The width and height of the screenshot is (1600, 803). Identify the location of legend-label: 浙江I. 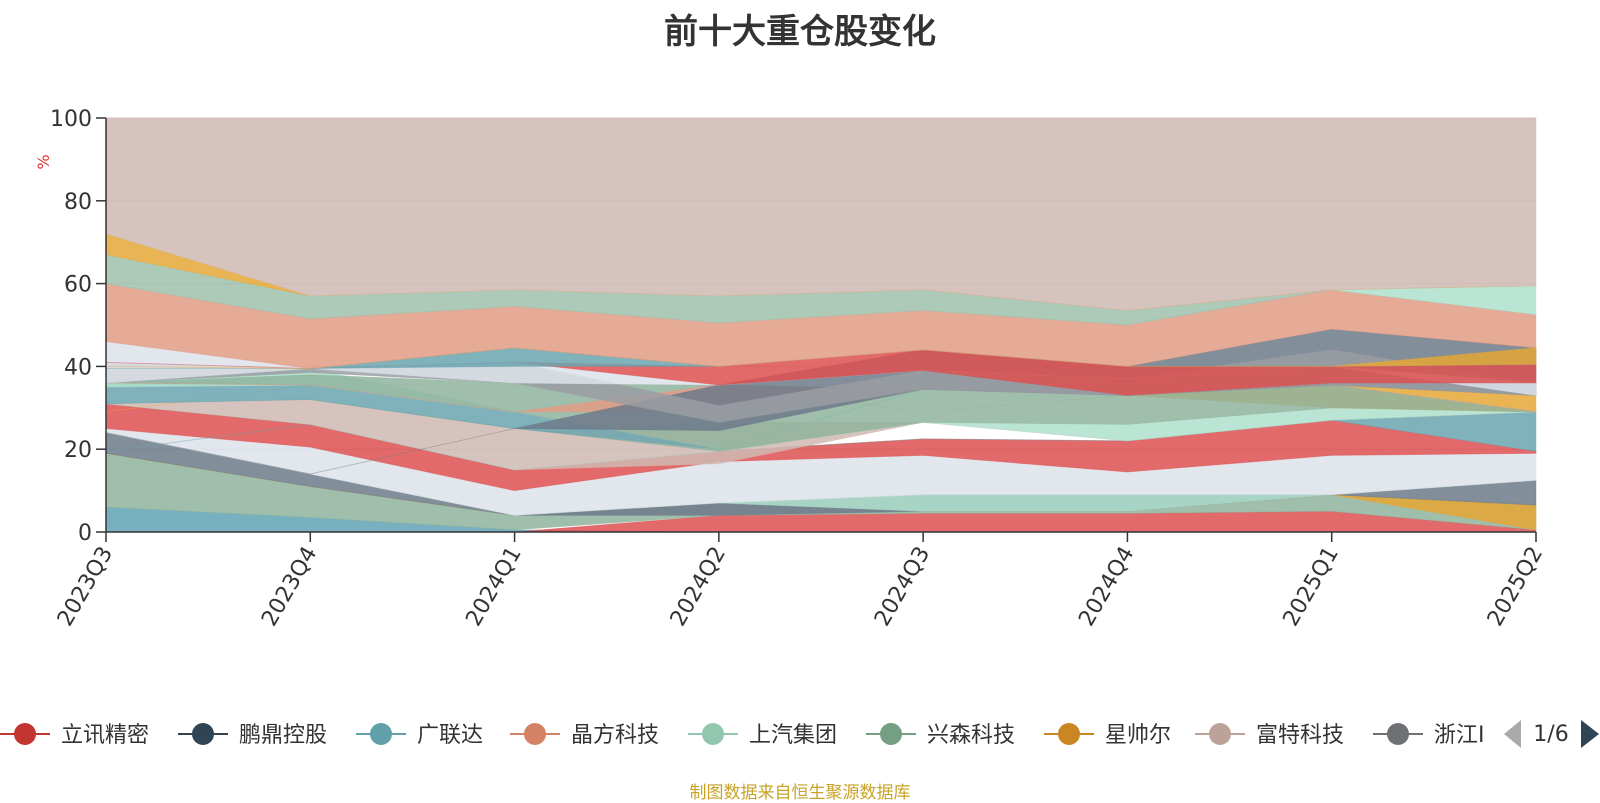
(1459, 735).